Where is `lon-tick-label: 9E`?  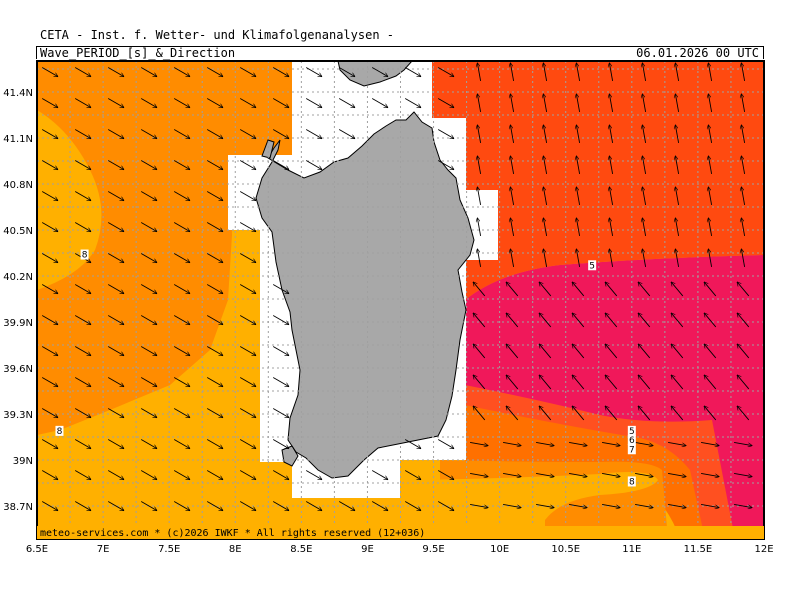
lon-tick-label: 9E is located at coordinates (367, 549).